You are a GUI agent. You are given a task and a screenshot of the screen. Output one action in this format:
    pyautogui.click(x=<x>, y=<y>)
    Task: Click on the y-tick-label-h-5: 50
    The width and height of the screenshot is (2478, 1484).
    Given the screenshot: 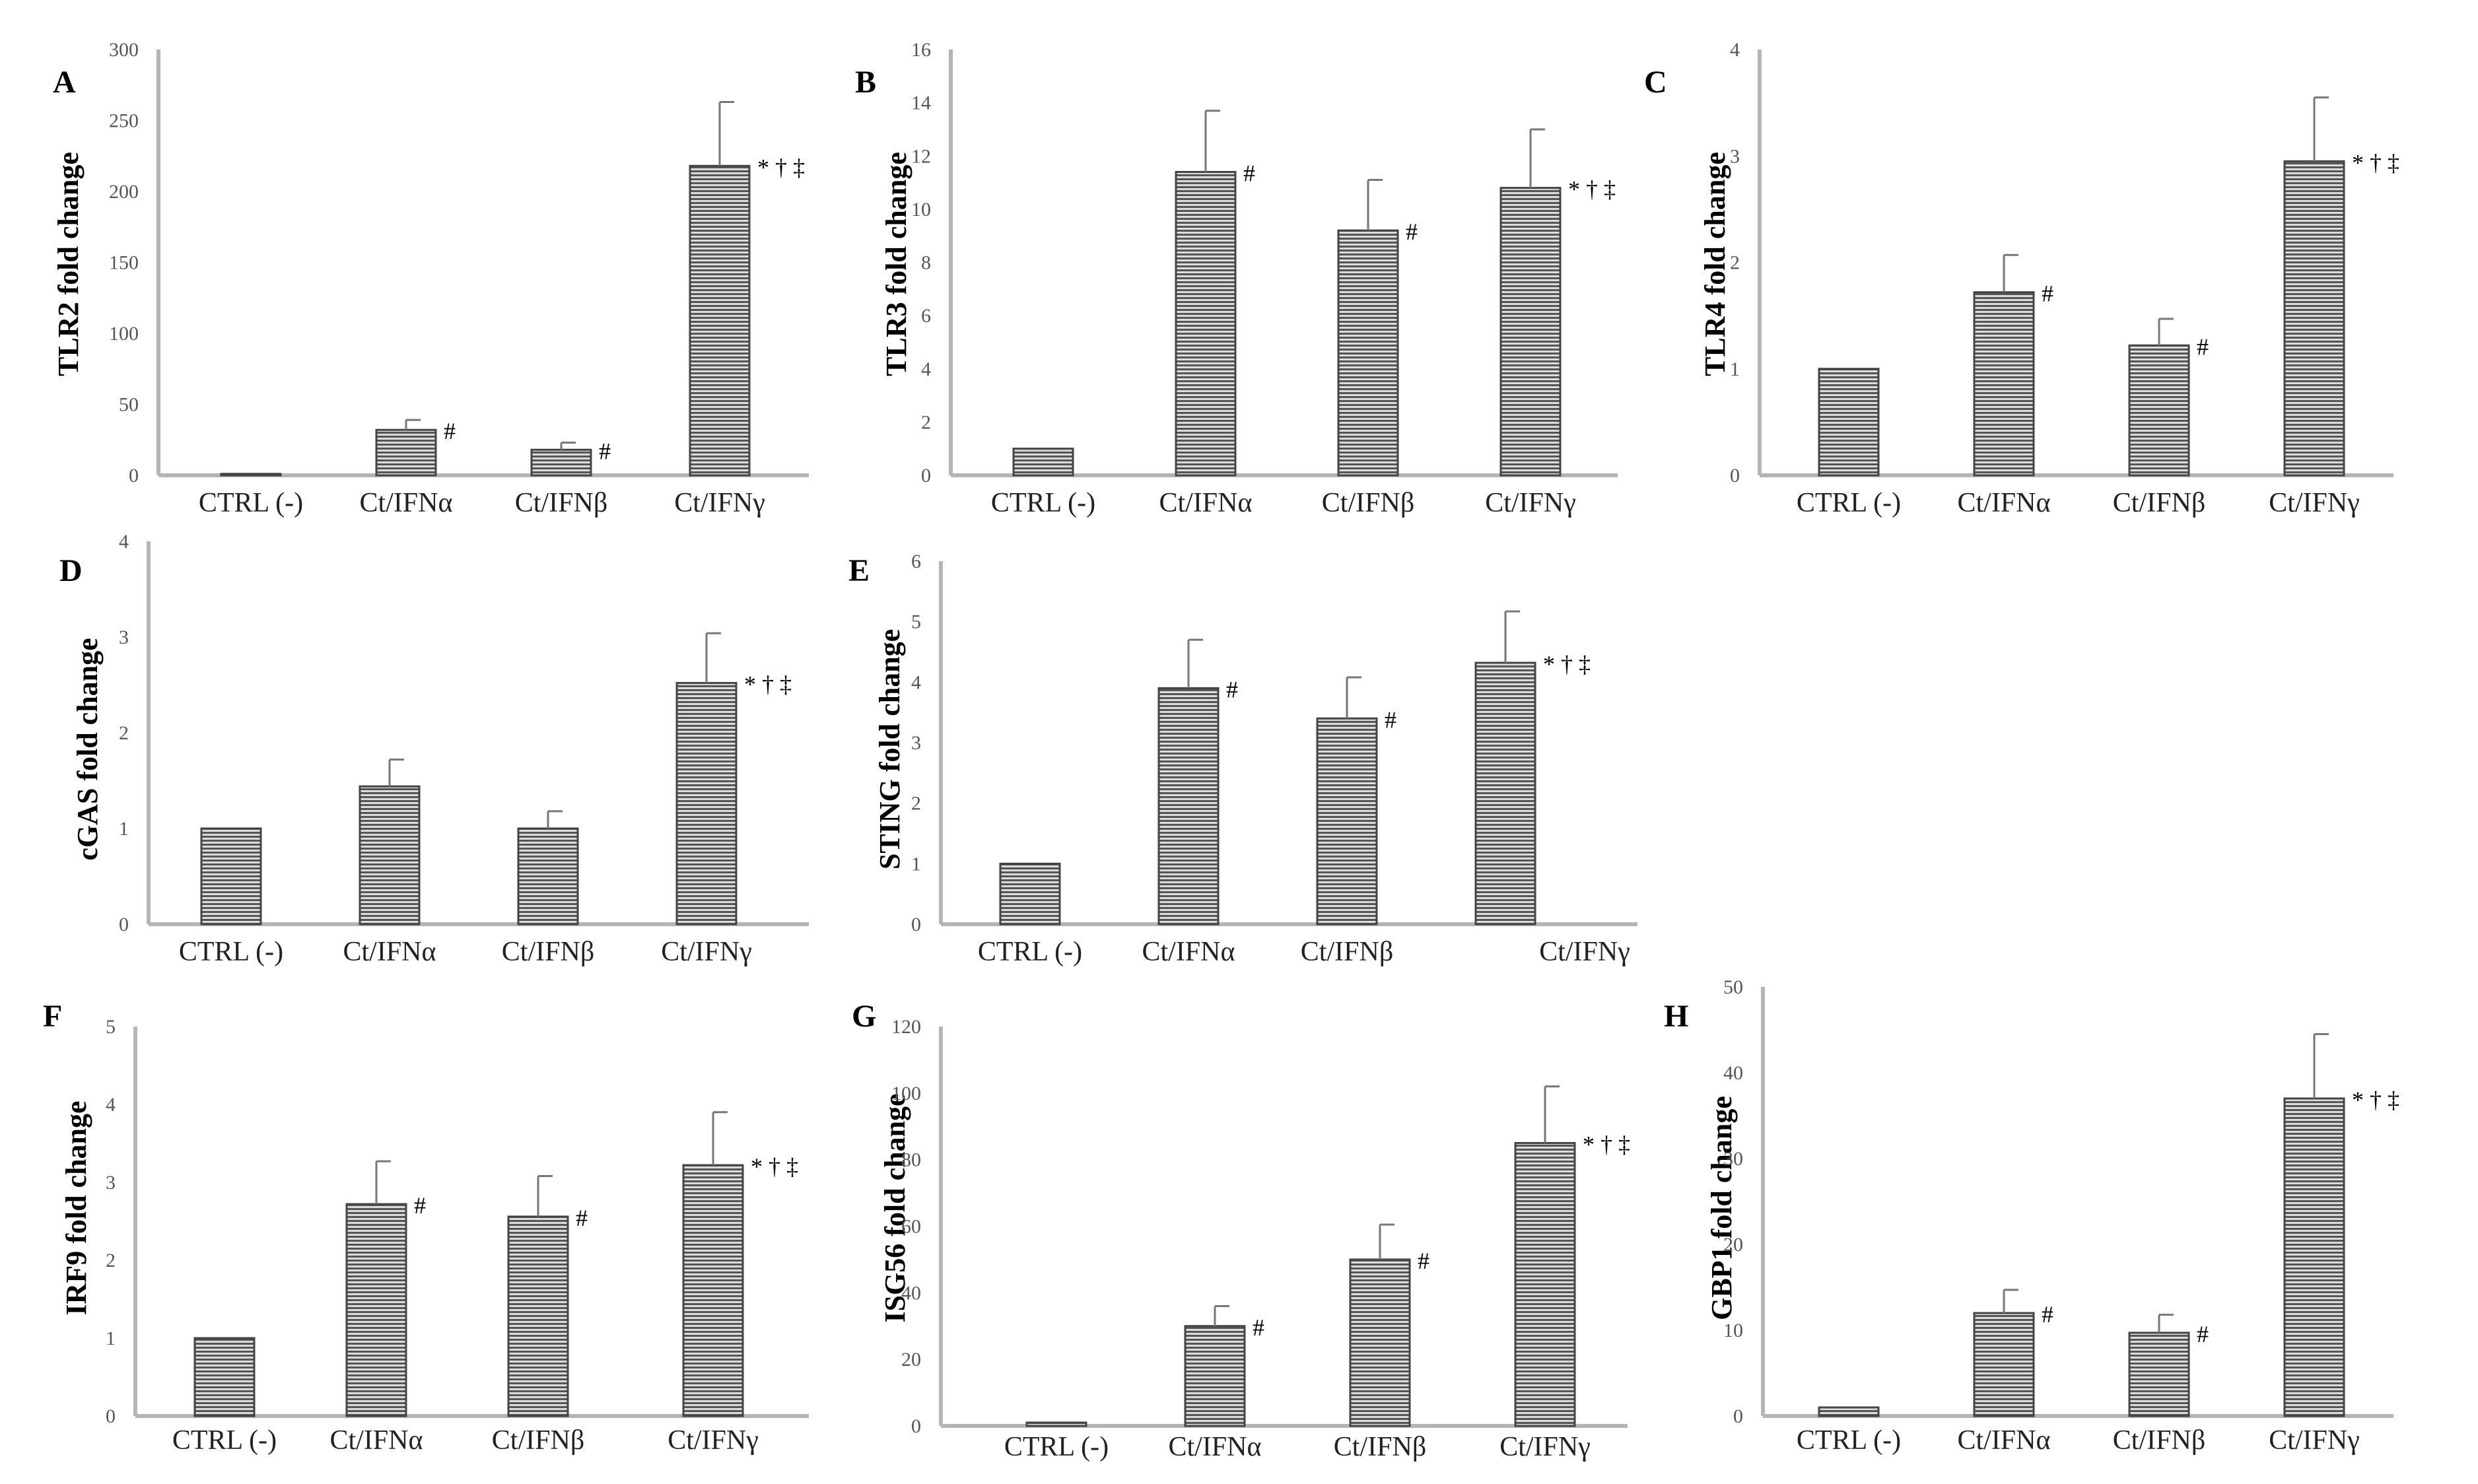 What is the action you would take?
    pyautogui.click(x=1733, y=987)
    